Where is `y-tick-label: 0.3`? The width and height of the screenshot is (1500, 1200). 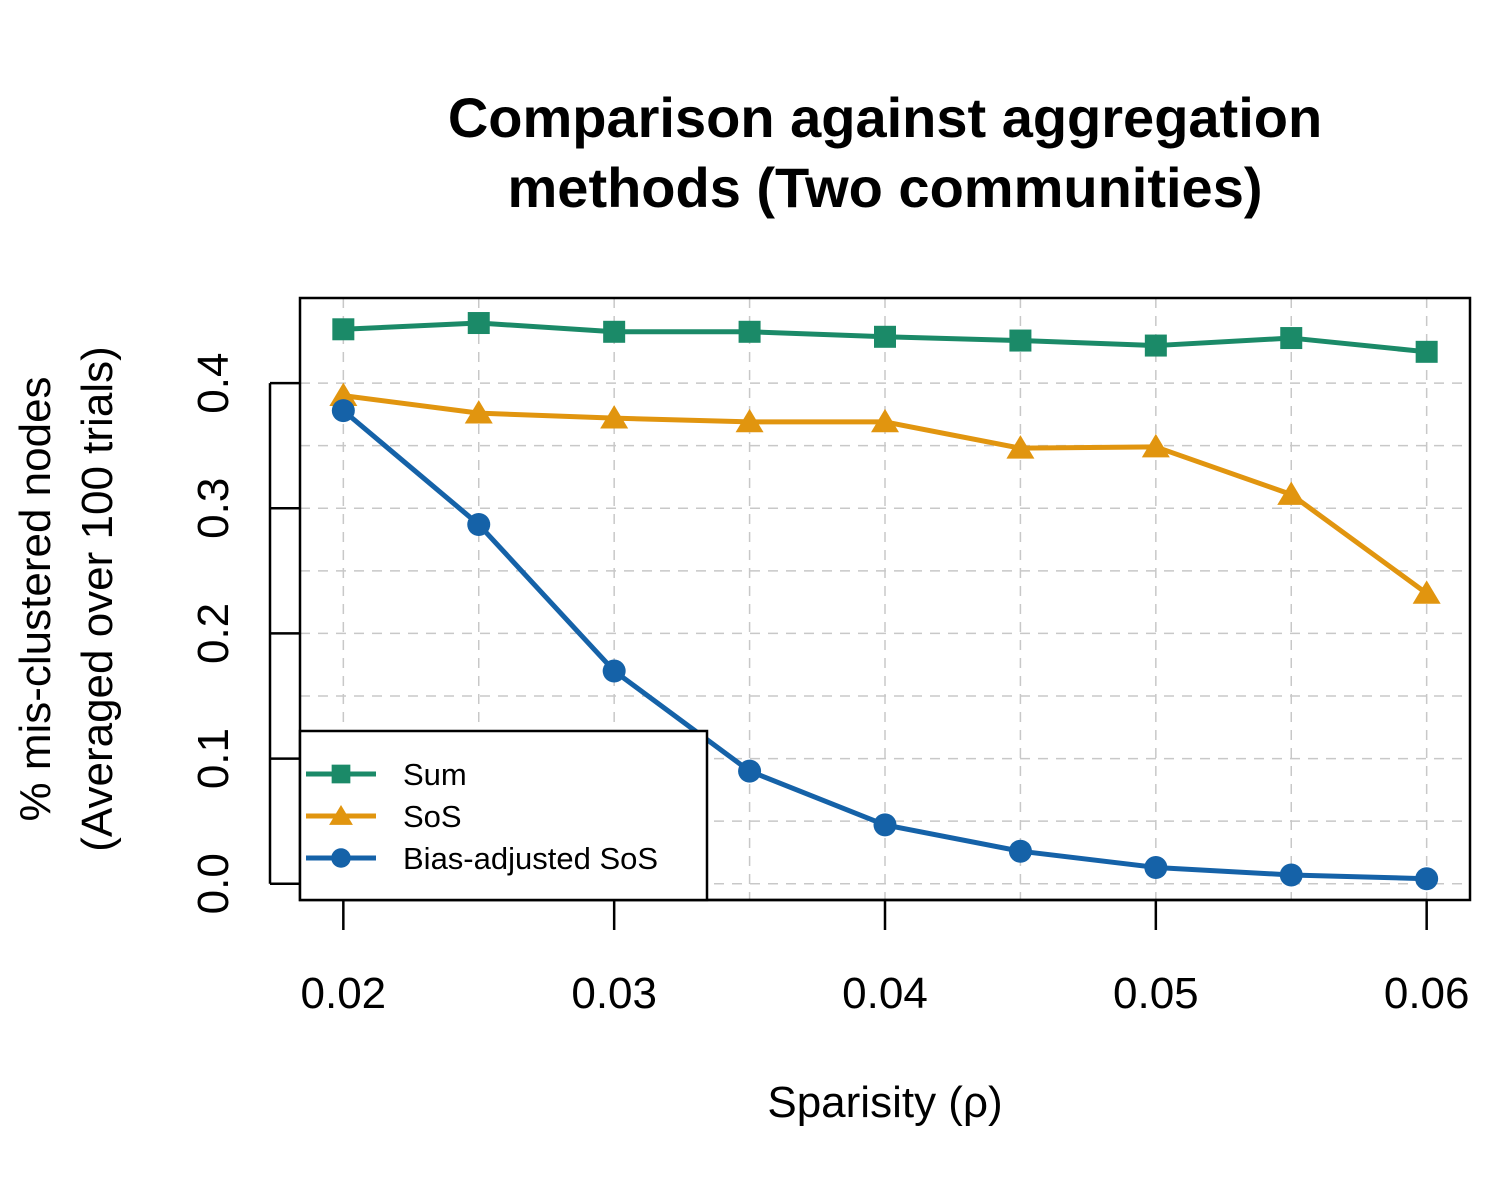 y-tick-label: 0.3 is located at coordinates (213, 508).